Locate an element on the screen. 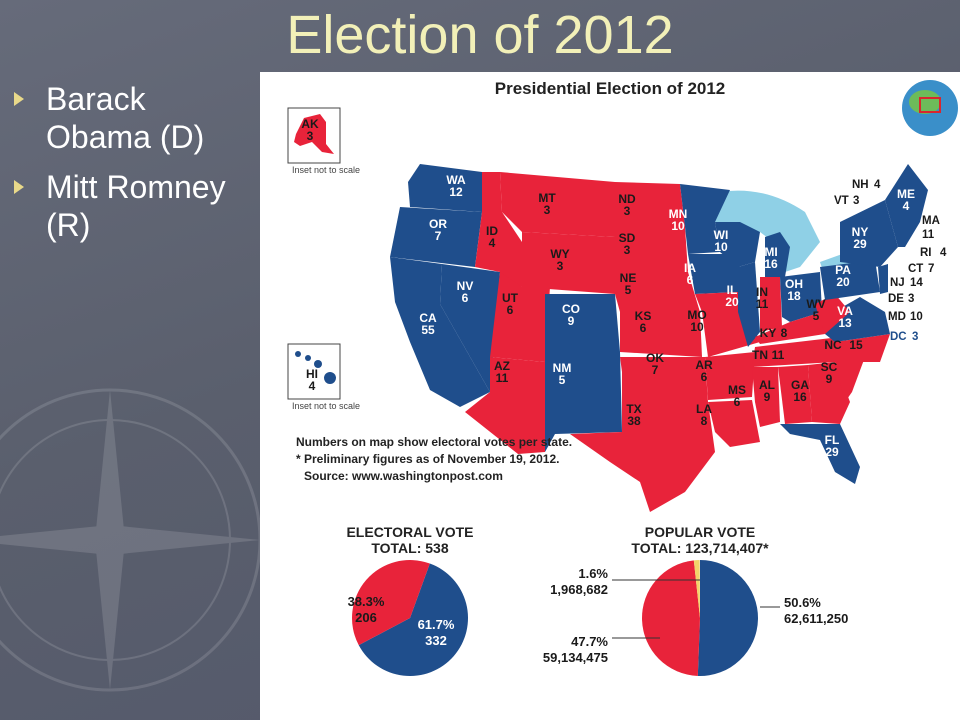  svg-text: HI is located at coordinates (312, 374).